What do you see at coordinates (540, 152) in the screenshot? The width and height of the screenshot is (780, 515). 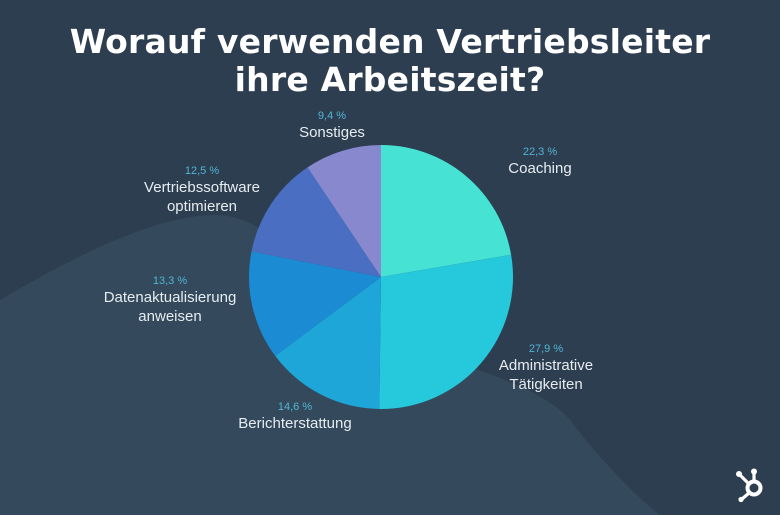 I see `slice-value-coaching: 22,3 %` at bounding box center [540, 152].